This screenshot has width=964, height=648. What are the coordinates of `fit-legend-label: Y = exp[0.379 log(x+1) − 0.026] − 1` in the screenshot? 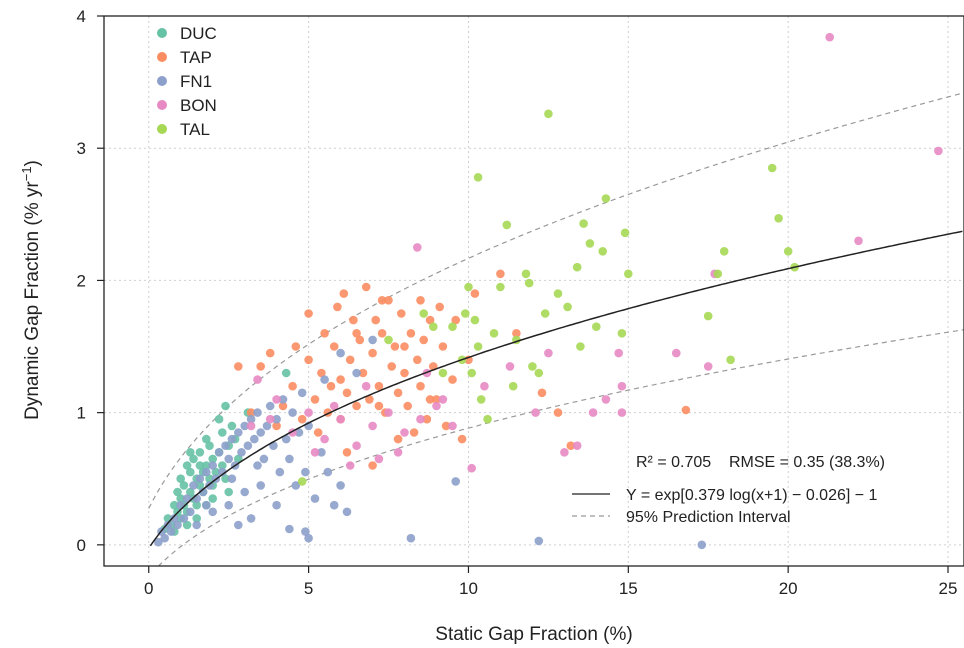 It's located at (752, 495).